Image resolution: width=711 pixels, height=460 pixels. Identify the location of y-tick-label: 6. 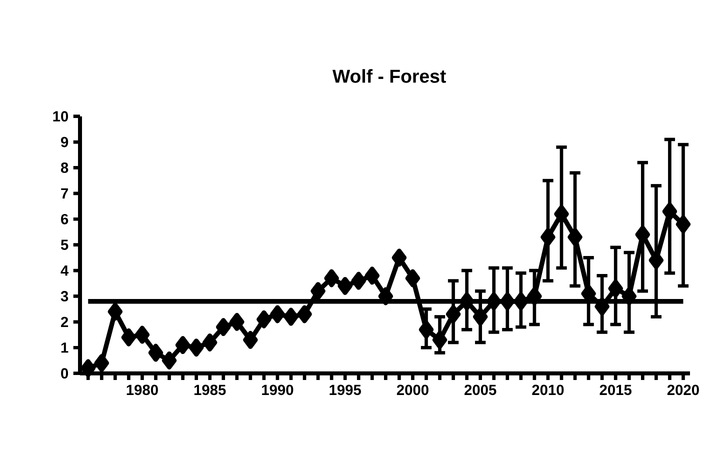
(64, 219).